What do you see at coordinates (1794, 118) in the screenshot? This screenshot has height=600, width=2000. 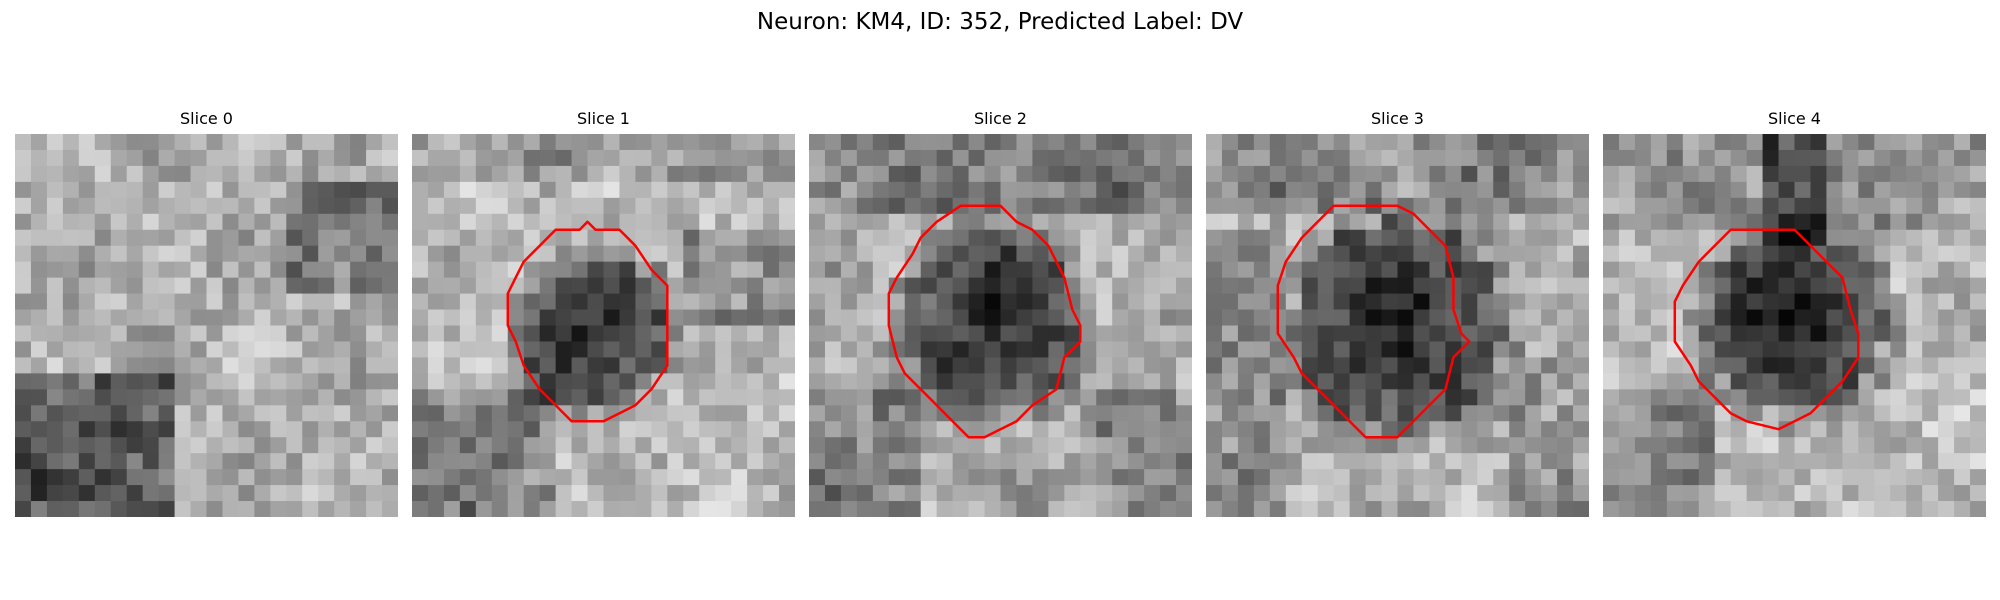 I see `slice-title: Slice 4` at bounding box center [1794, 118].